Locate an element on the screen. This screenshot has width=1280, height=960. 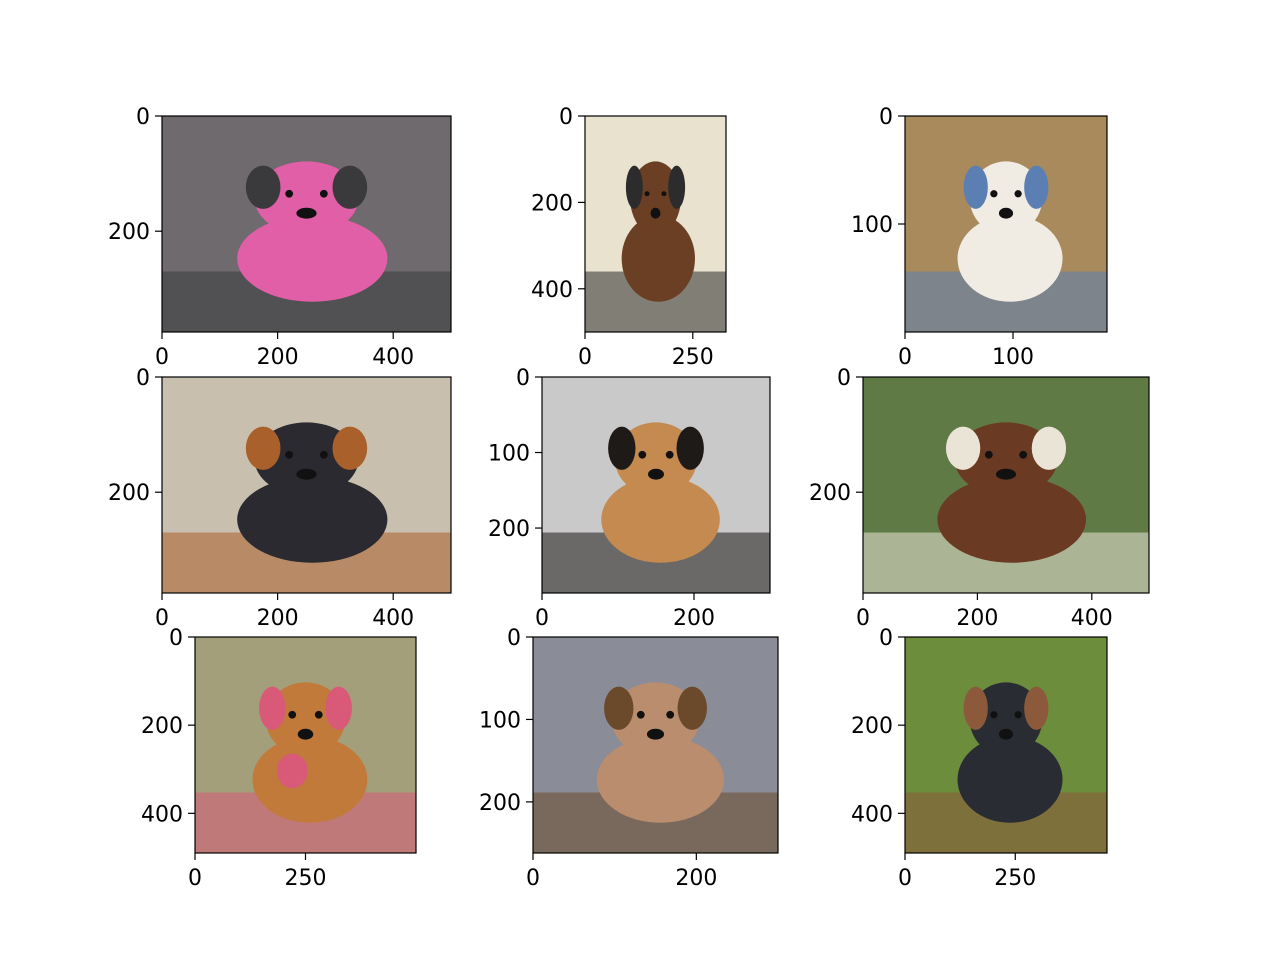
image-panel-8: 0 200 0 100 200 is located at coordinates (629, 758).